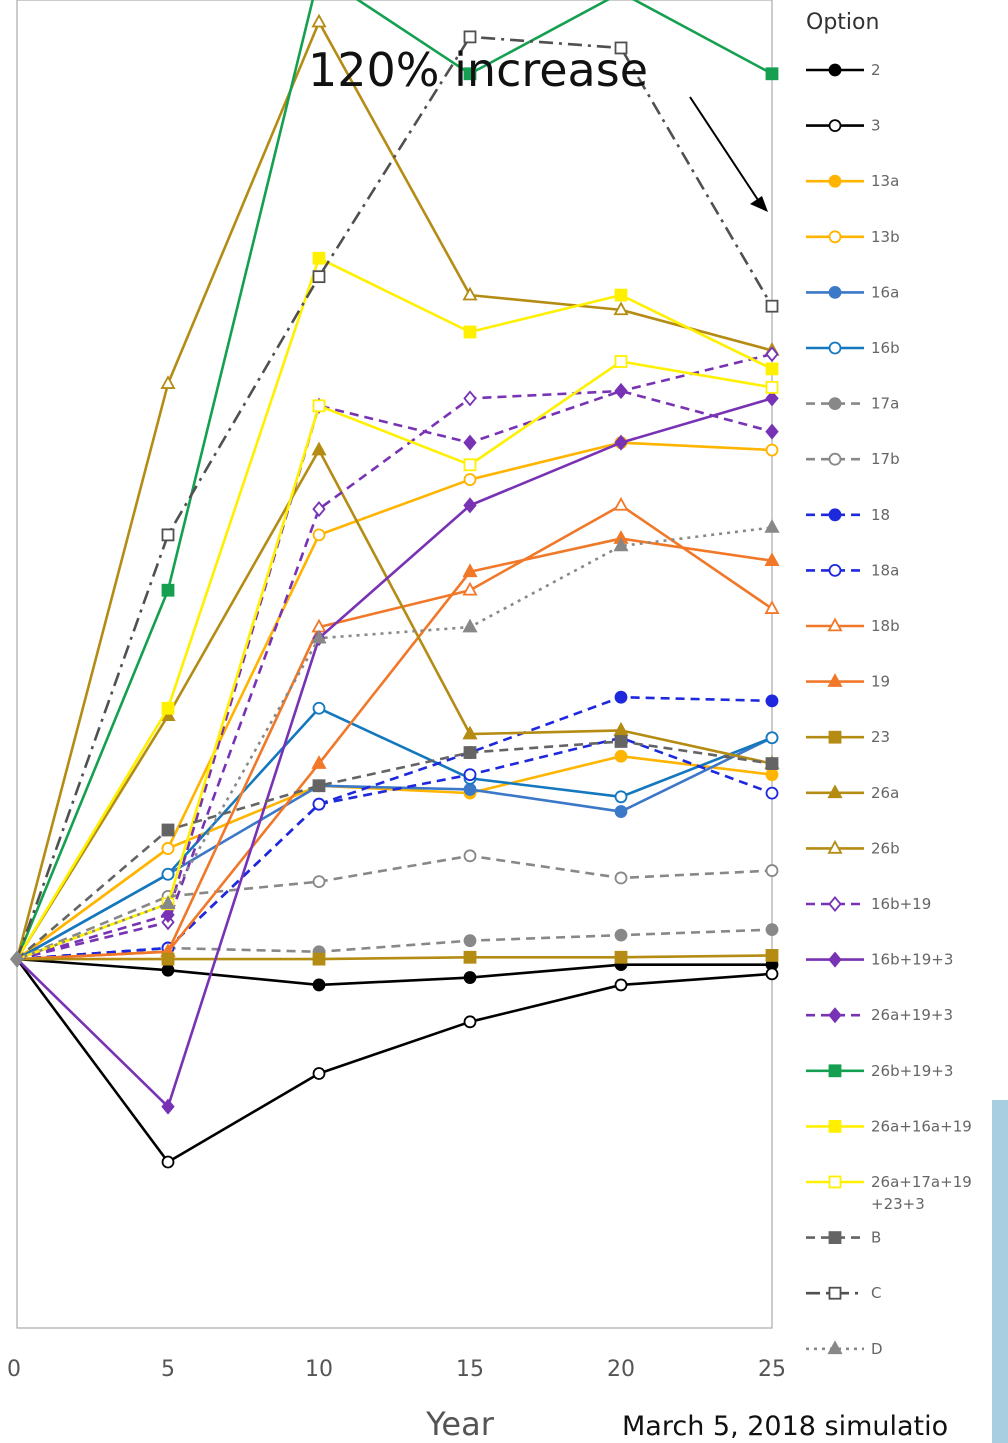 The image size is (1008, 1443). Describe the element at coordinates (852, 570) in the screenshot. I see `legend-item-18a: 18a` at that location.